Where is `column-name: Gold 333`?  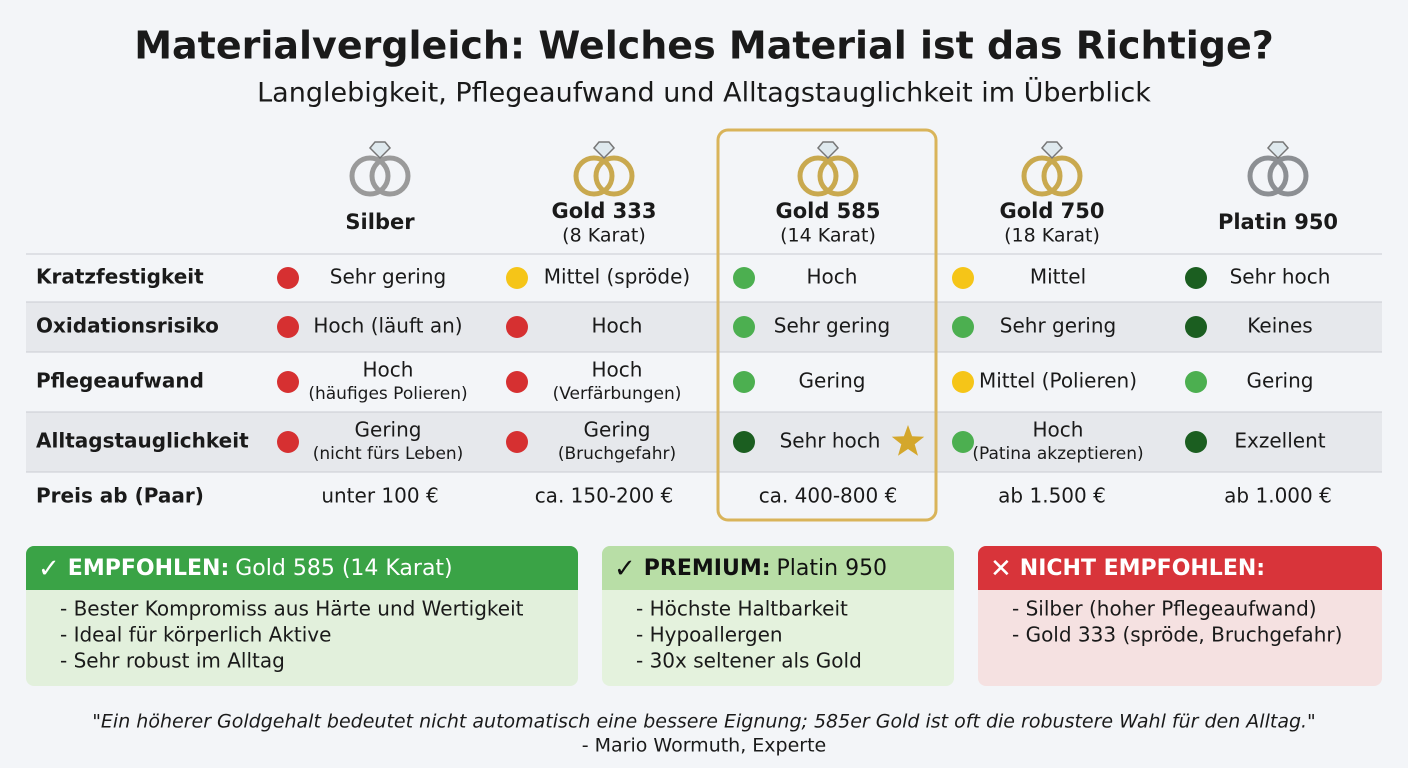 column-name: Gold 333 is located at coordinates (603, 211).